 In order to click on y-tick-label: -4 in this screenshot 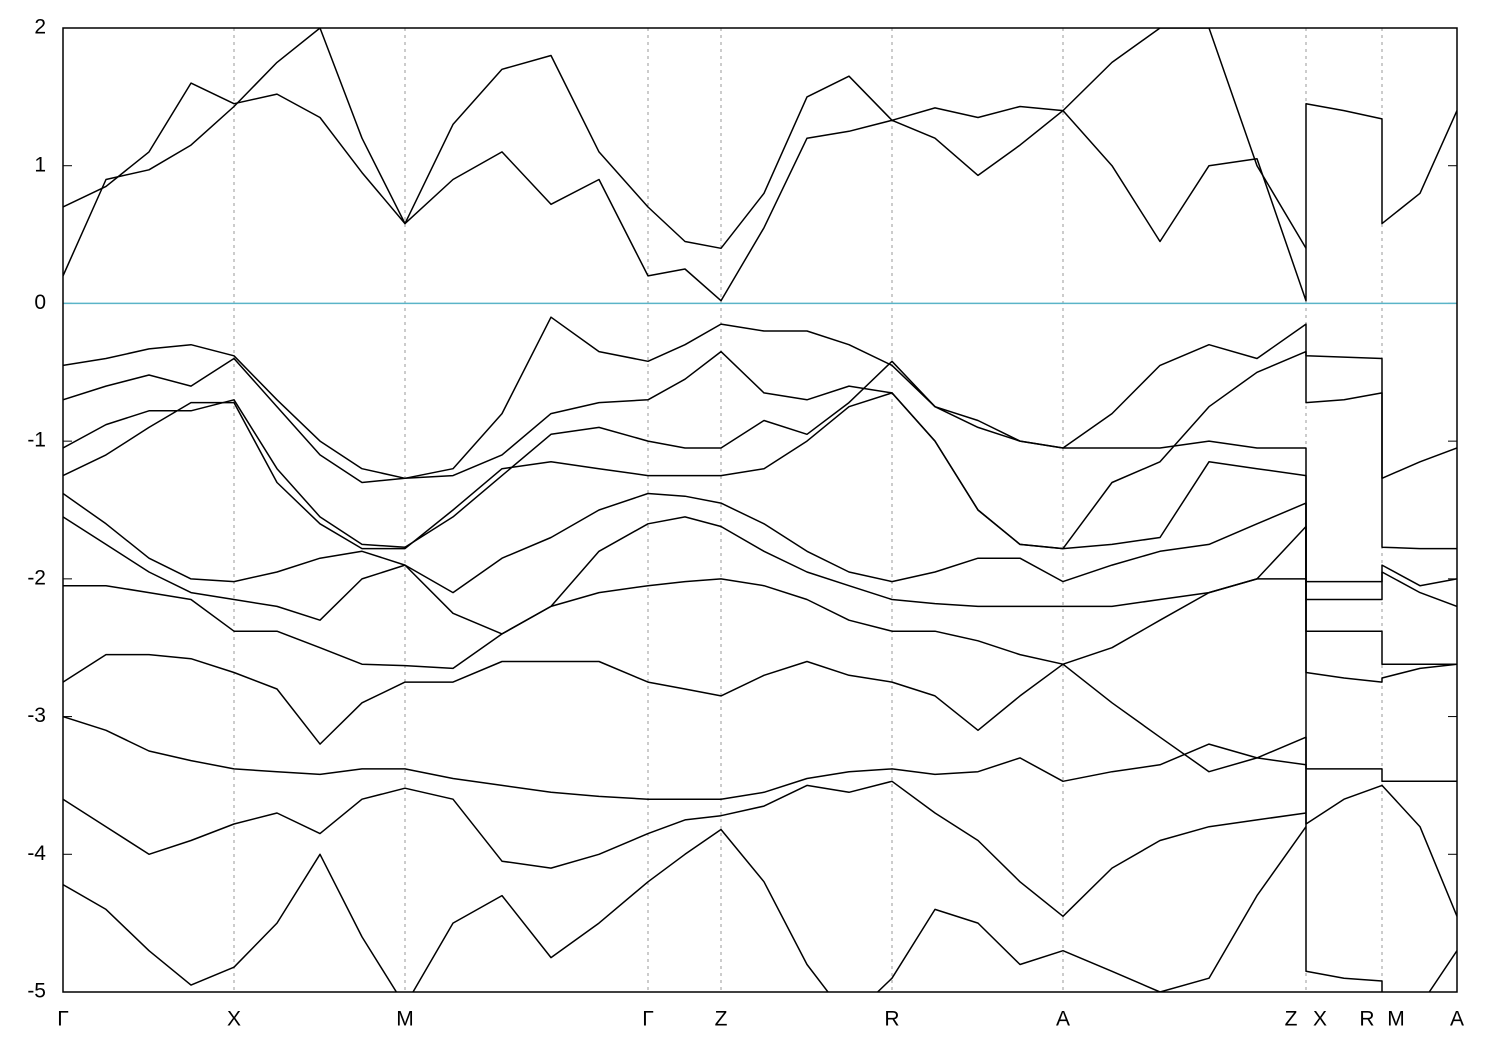, I will do `click(36, 853)`.